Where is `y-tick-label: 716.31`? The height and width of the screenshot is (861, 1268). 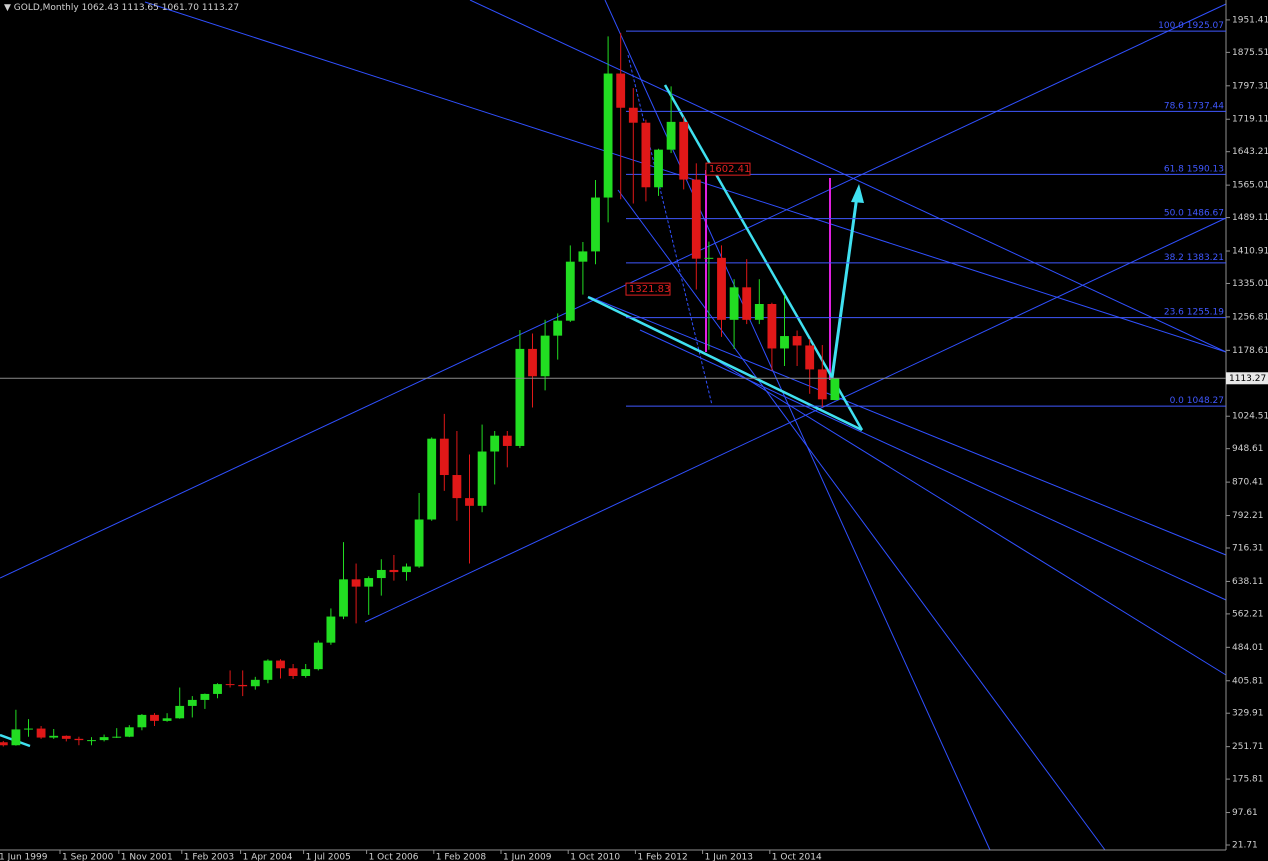
y-tick-label: 716.31 is located at coordinates (1248, 549).